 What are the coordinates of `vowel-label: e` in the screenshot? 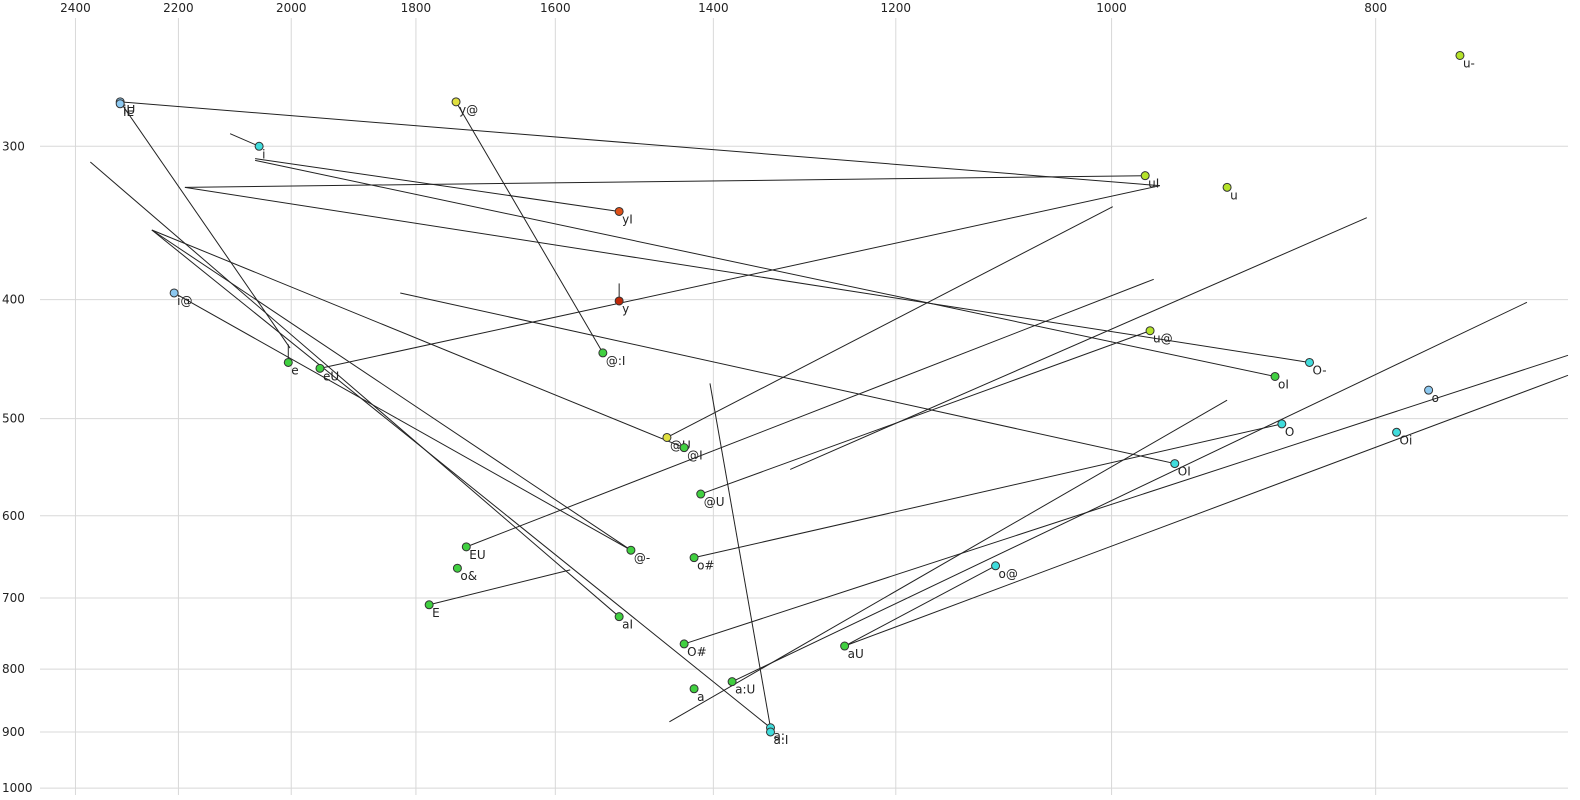 It's located at (294, 370).